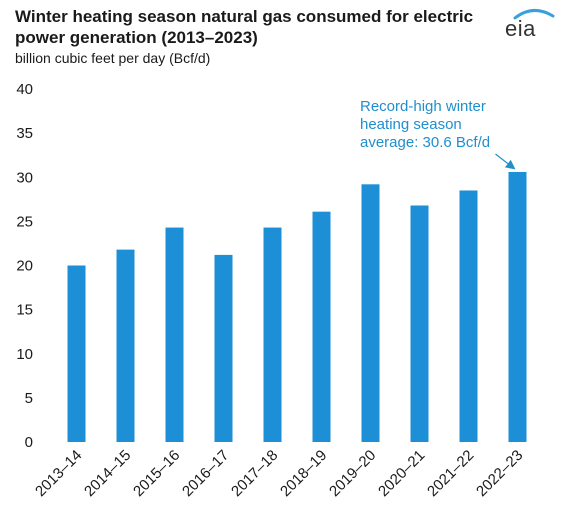 This screenshot has height=518, width=576. I want to click on y-tick-label: 25, so click(24, 221).